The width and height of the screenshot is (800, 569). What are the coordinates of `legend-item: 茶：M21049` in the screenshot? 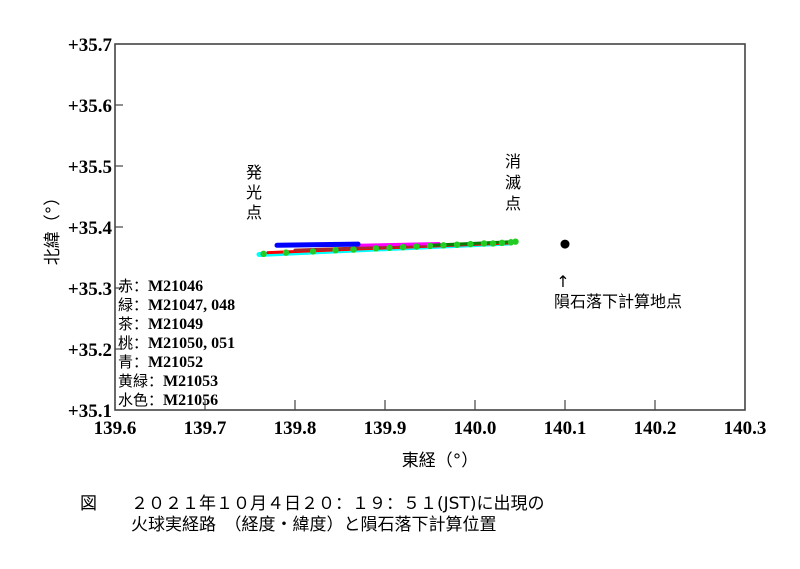 It's located at (160, 324).